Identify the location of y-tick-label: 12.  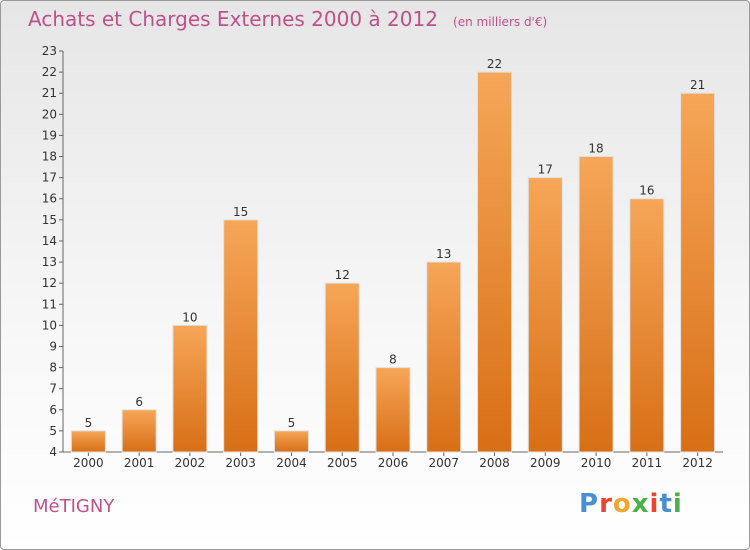
(49, 283).